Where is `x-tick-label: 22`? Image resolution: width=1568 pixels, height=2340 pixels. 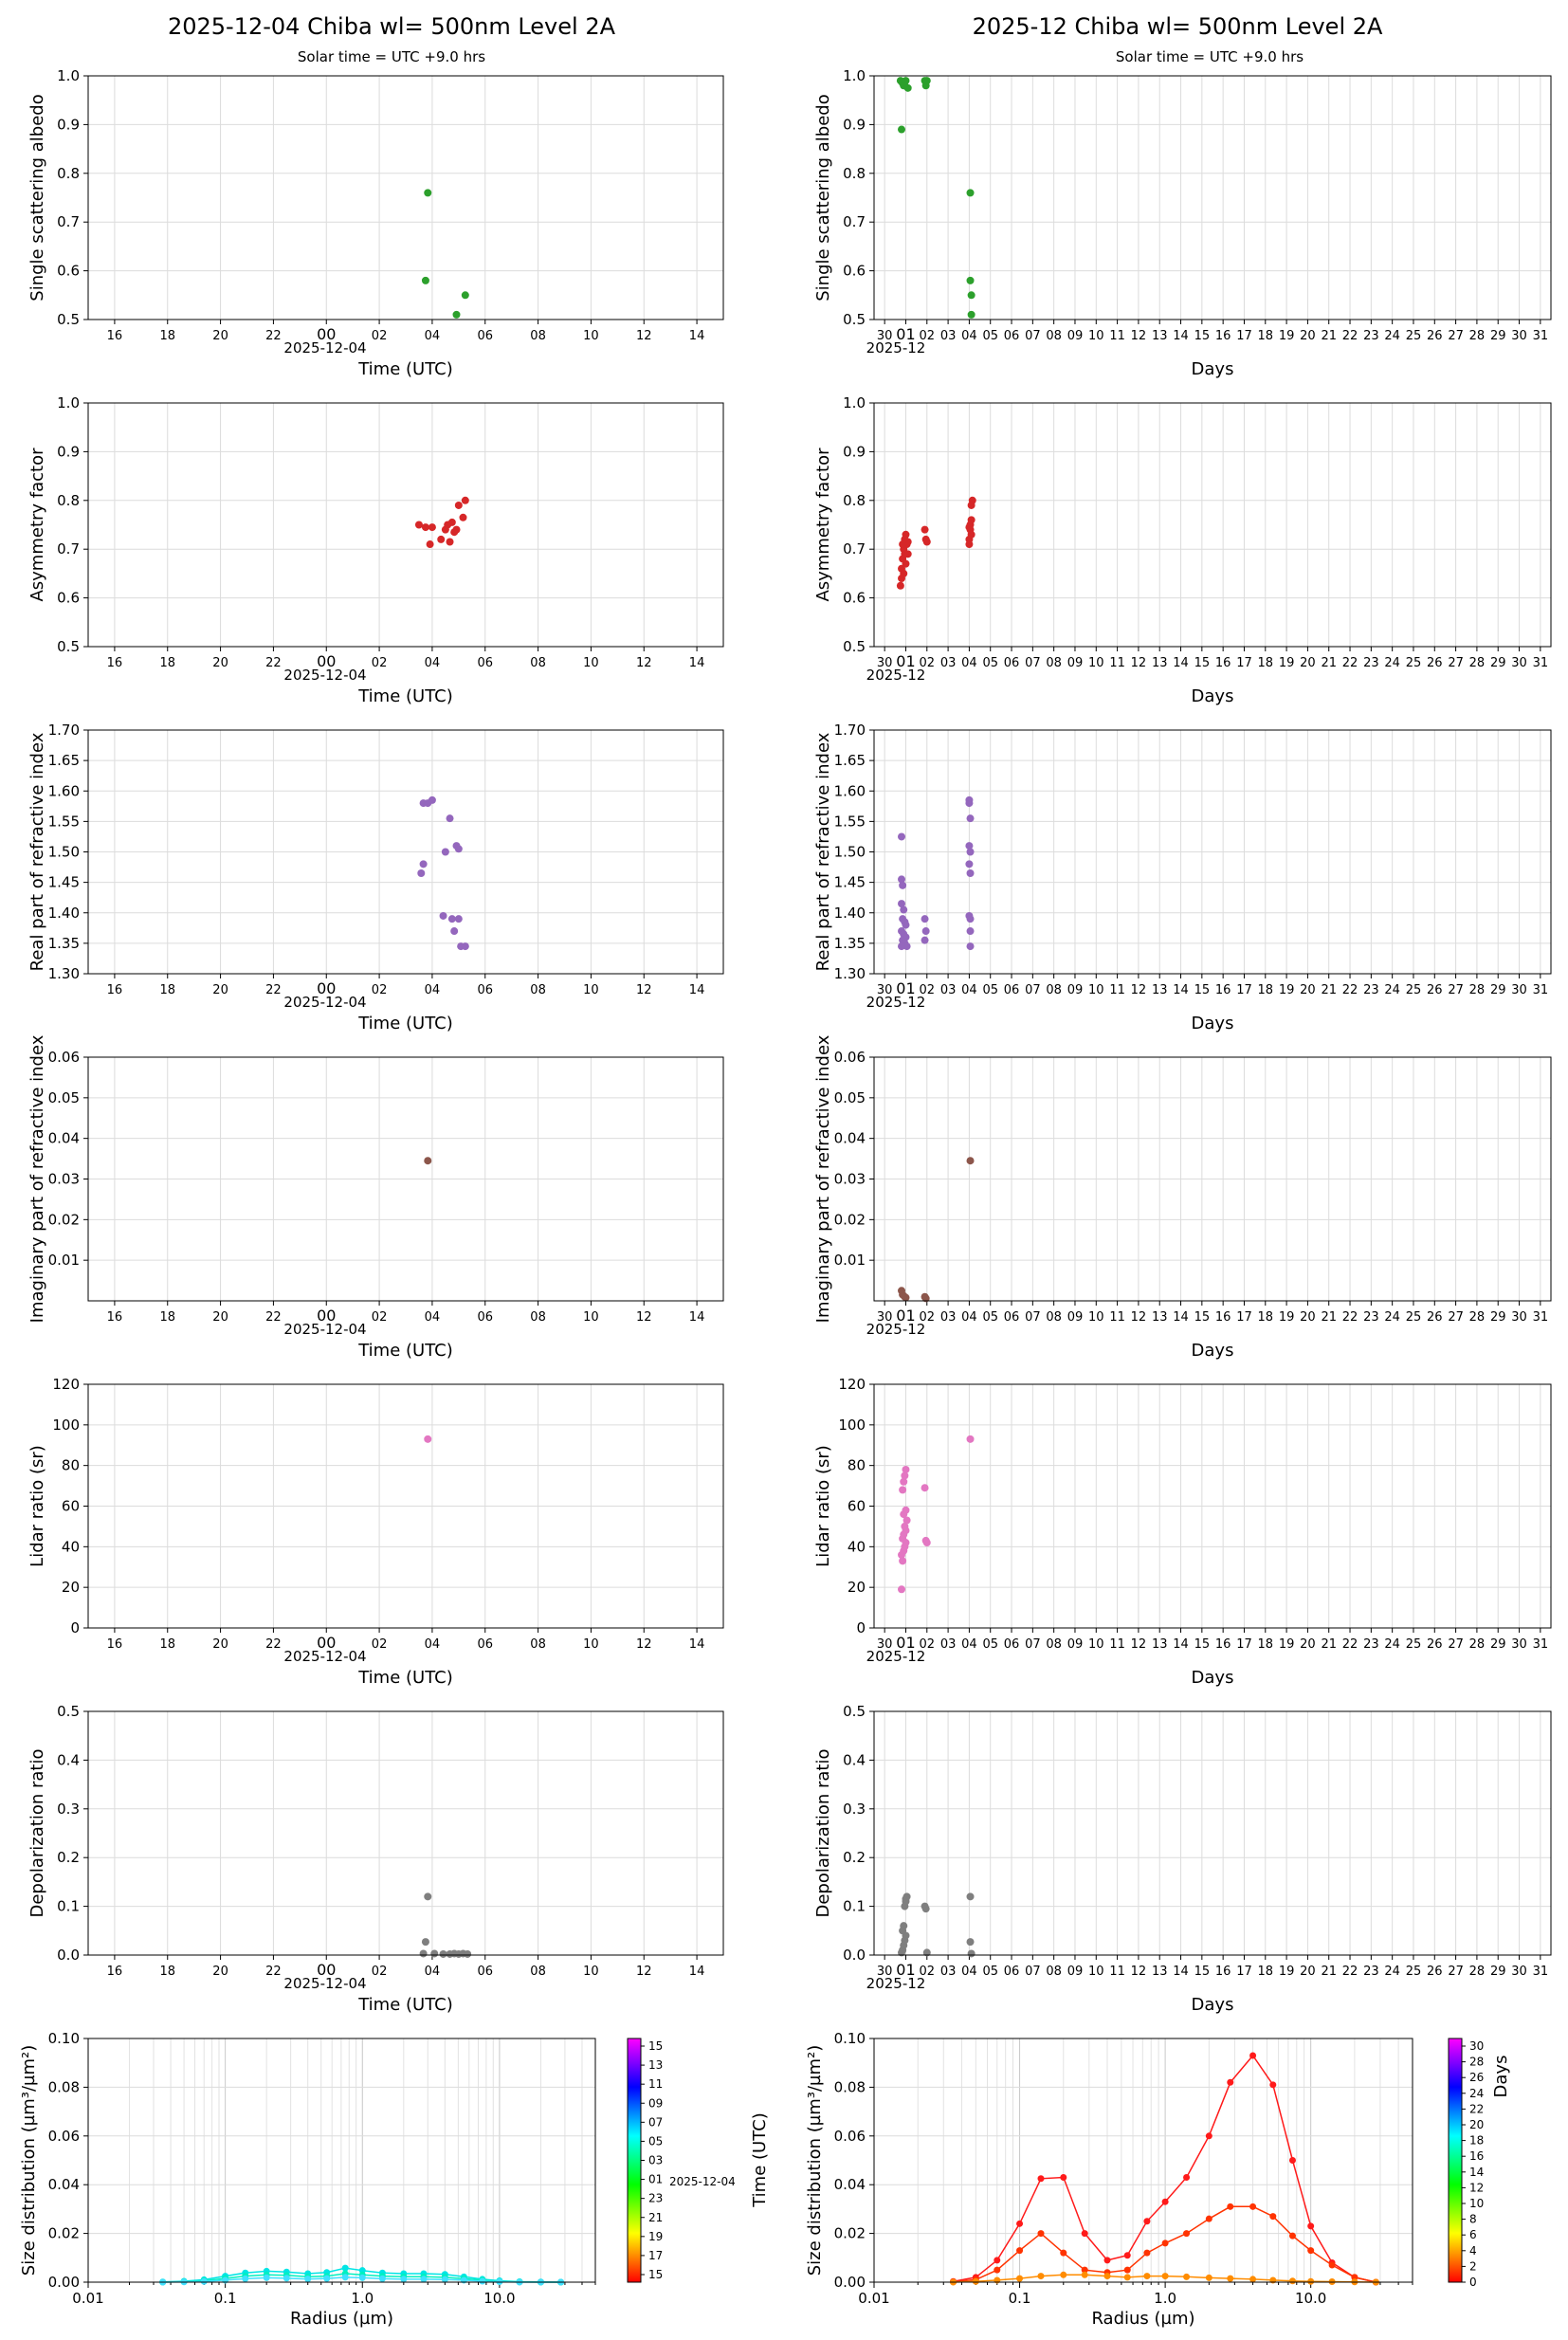 x-tick-label: 22 is located at coordinates (1350, 1317).